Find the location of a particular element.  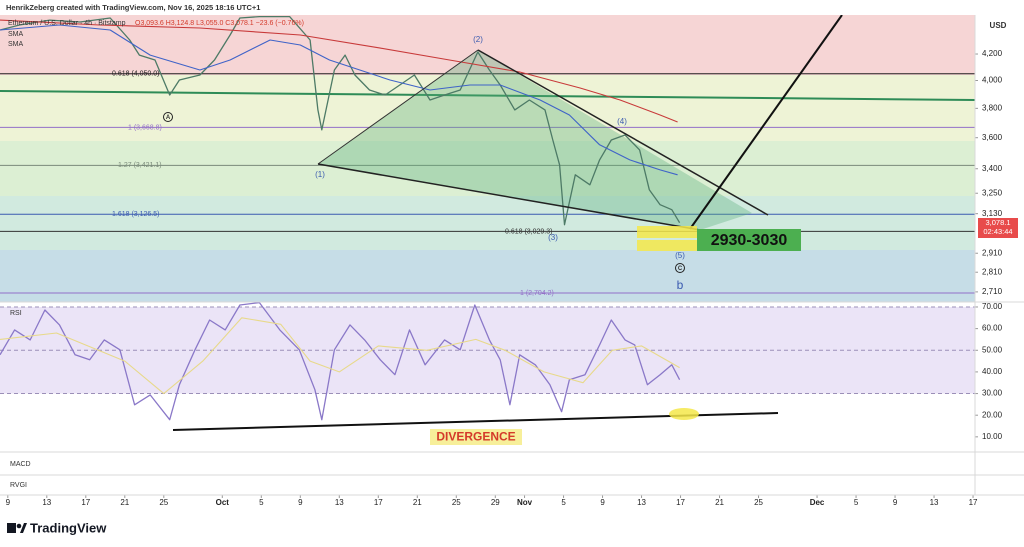

y-tick-label: 2,710 is located at coordinates (992, 291).